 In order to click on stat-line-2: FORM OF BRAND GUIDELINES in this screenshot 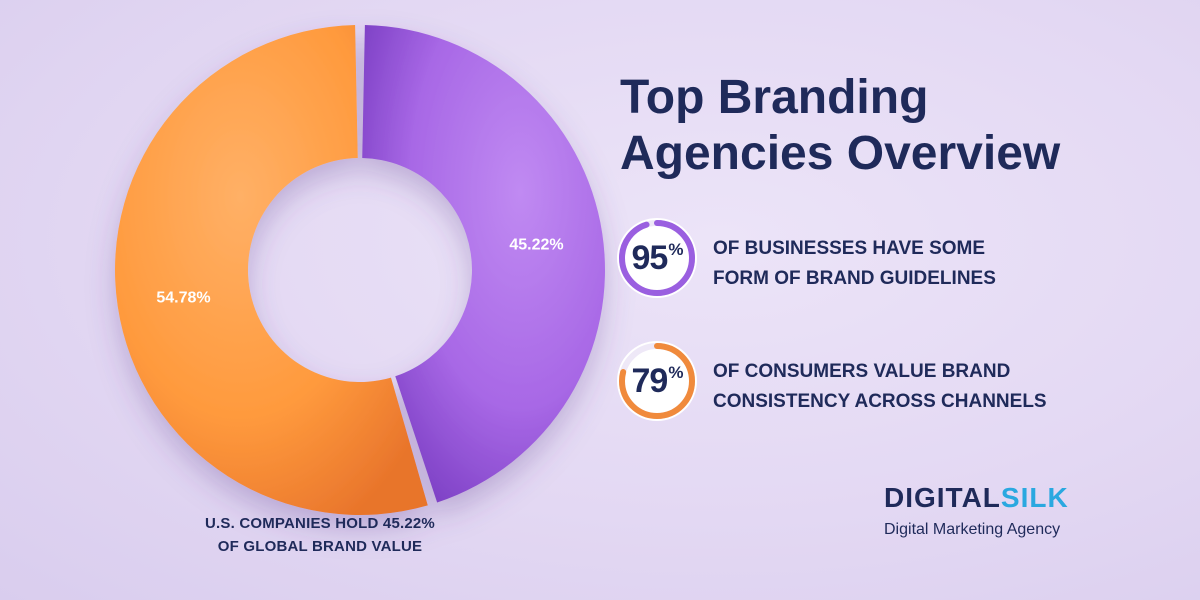, I will do `click(854, 278)`.